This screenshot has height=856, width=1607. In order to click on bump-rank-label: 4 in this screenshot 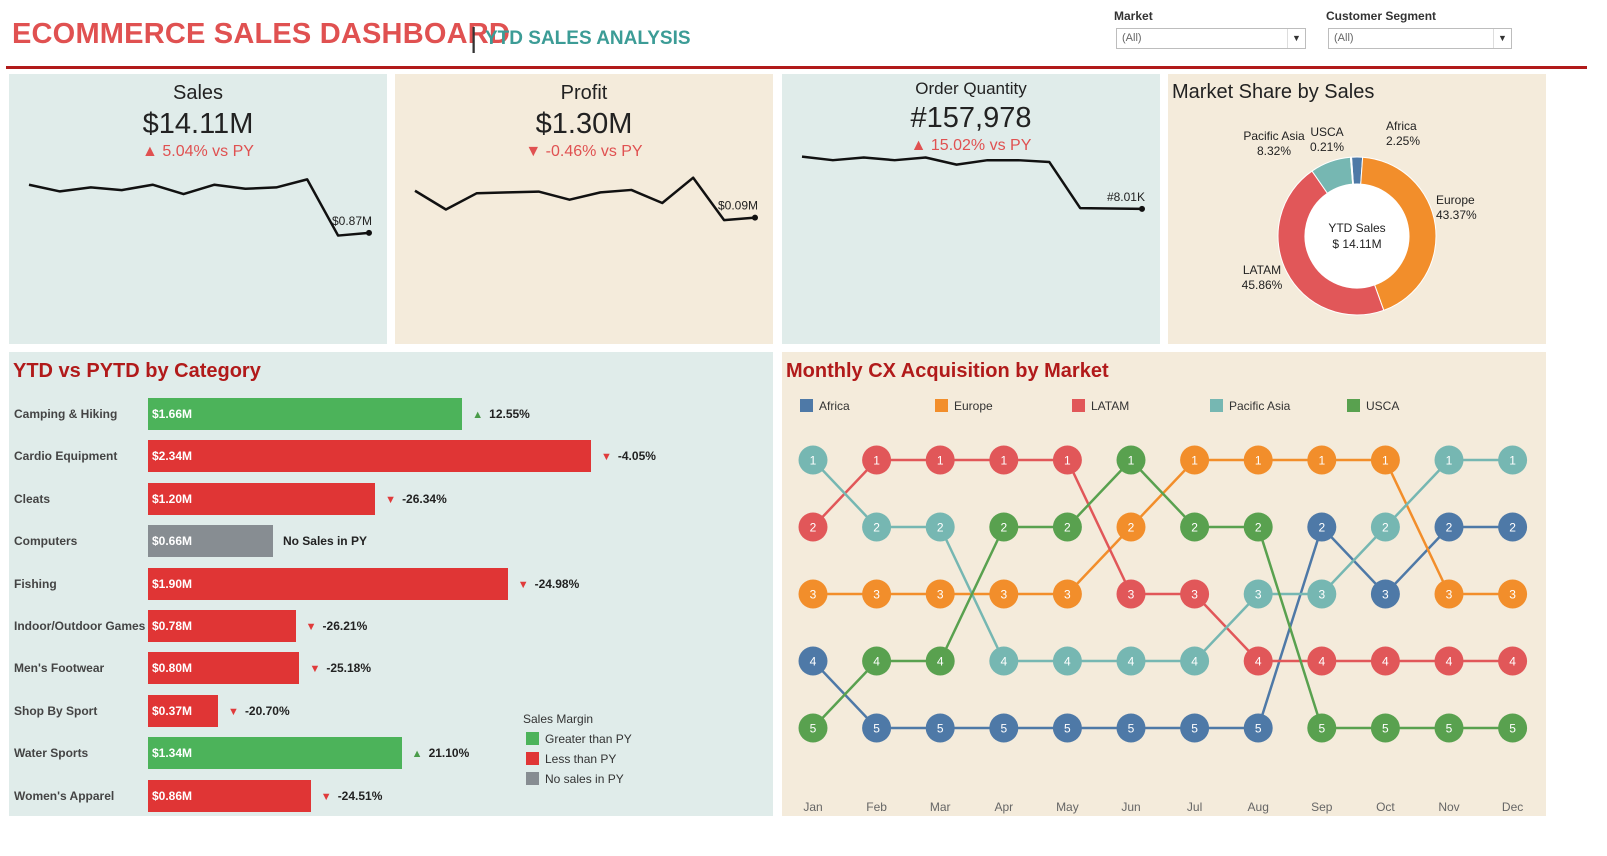, I will do `click(1003, 662)`.